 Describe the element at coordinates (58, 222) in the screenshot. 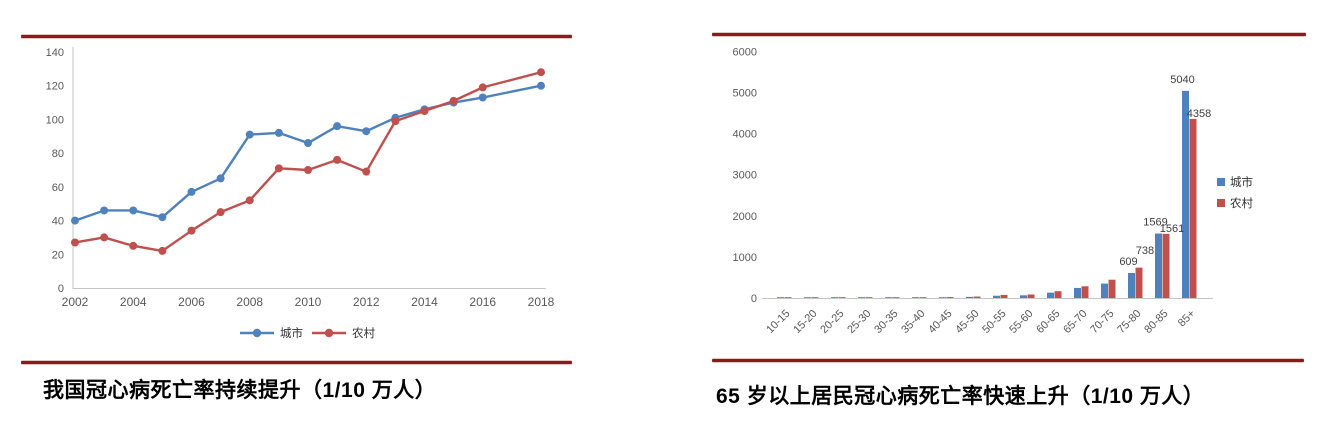

I see `svg-text: 40` at that location.